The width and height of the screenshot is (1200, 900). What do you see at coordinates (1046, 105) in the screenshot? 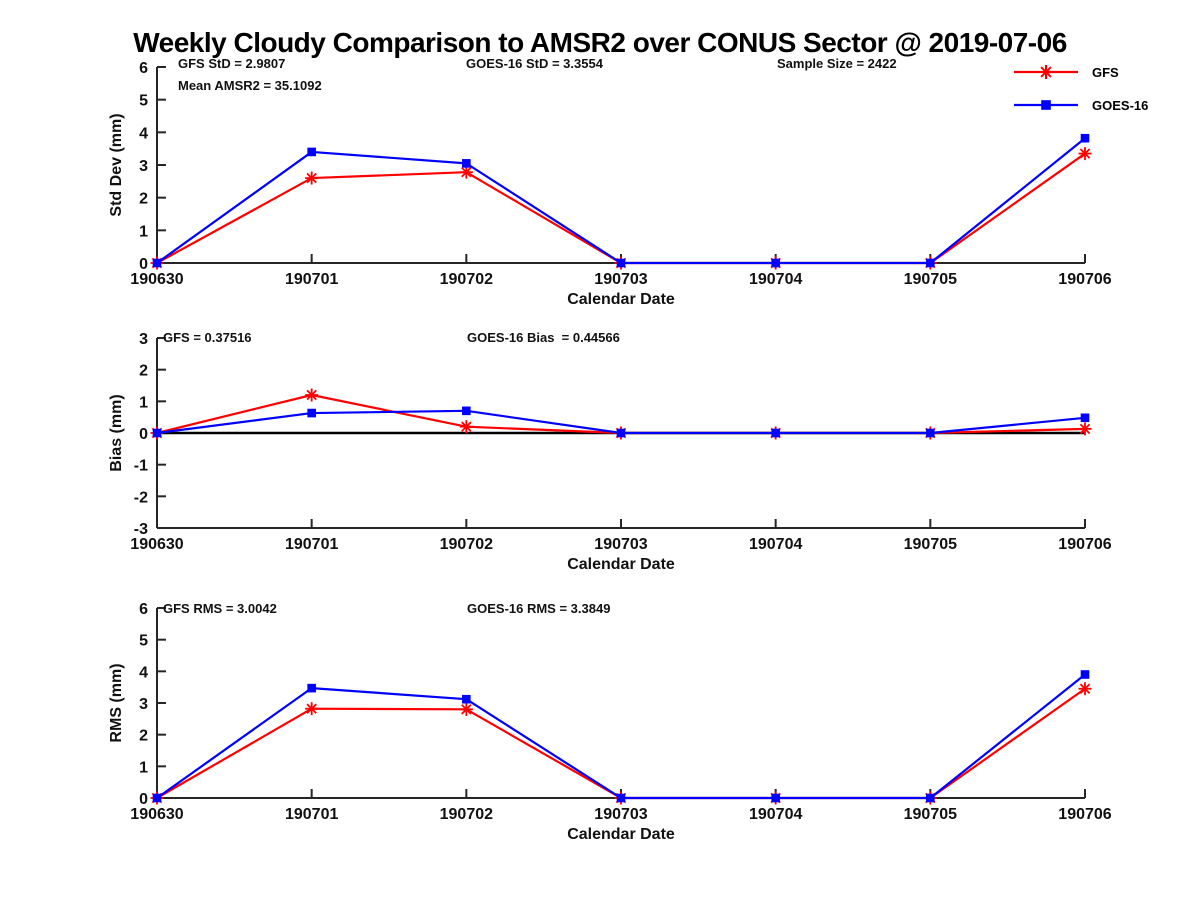
I see `goes16-line-square-icon` at bounding box center [1046, 105].